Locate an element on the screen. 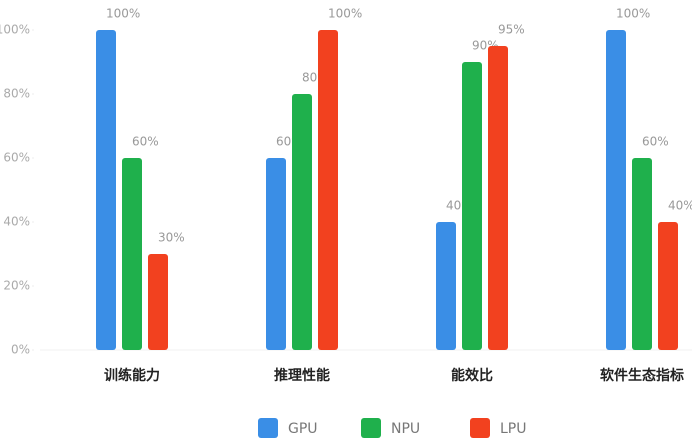  y-tick-label: 80% is located at coordinates (16, 94).